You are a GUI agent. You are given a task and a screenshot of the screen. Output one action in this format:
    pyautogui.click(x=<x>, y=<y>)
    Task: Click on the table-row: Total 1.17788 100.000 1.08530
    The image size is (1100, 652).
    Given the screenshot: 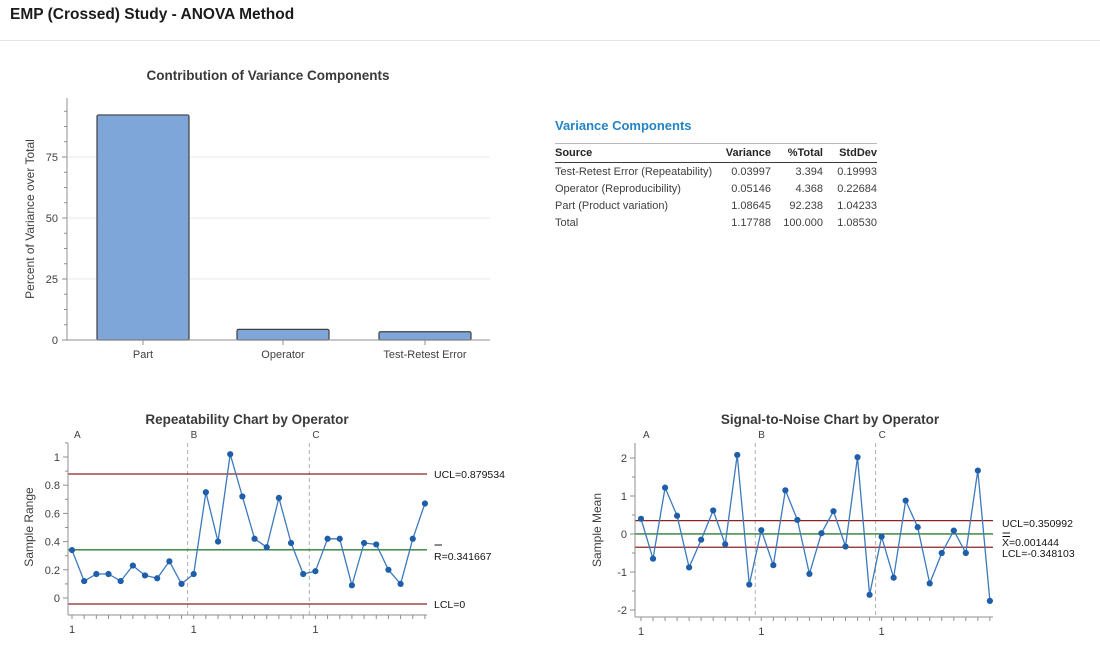 What is the action you would take?
    pyautogui.click(x=716, y=222)
    